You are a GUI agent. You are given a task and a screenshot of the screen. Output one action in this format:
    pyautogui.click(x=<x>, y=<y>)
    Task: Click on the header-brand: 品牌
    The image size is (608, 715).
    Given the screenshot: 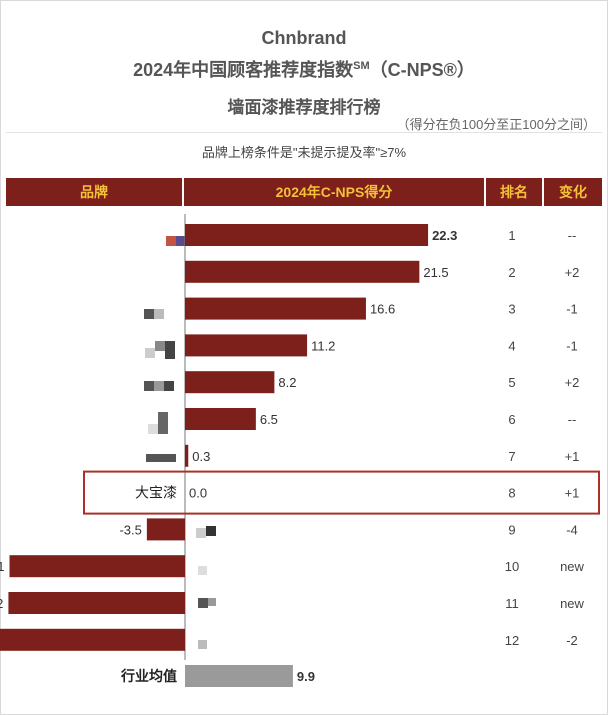 What is the action you would take?
    pyautogui.click(x=94, y=192)
    